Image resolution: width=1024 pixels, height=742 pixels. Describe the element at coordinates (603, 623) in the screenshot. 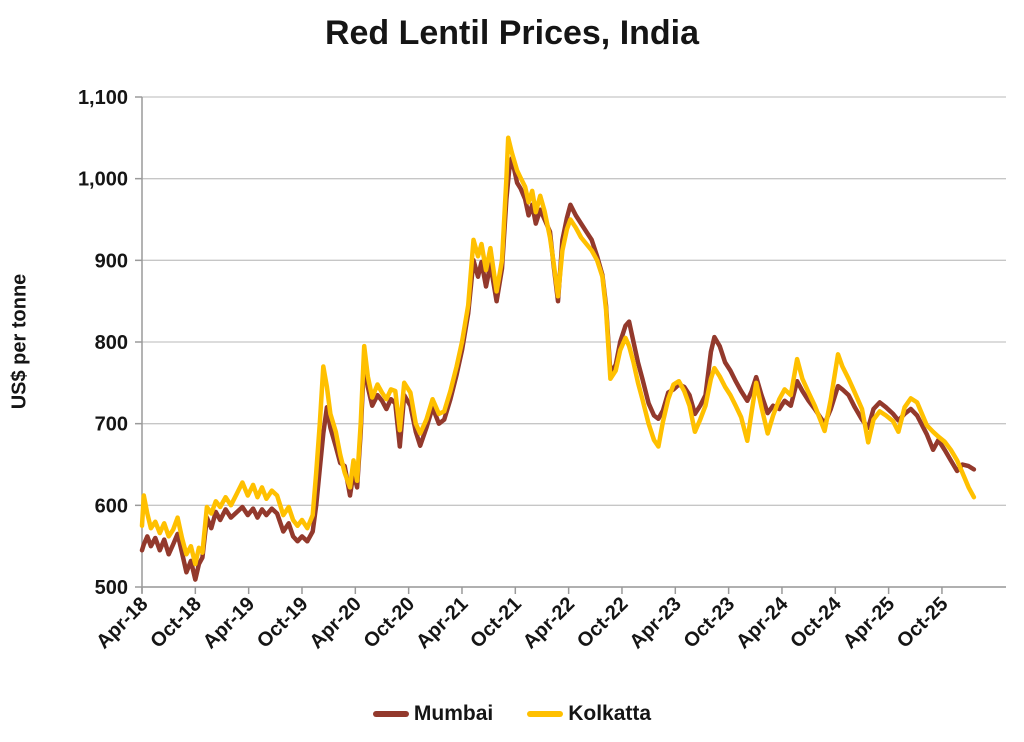

I see `x-tick-label: Oct-22` at that location.